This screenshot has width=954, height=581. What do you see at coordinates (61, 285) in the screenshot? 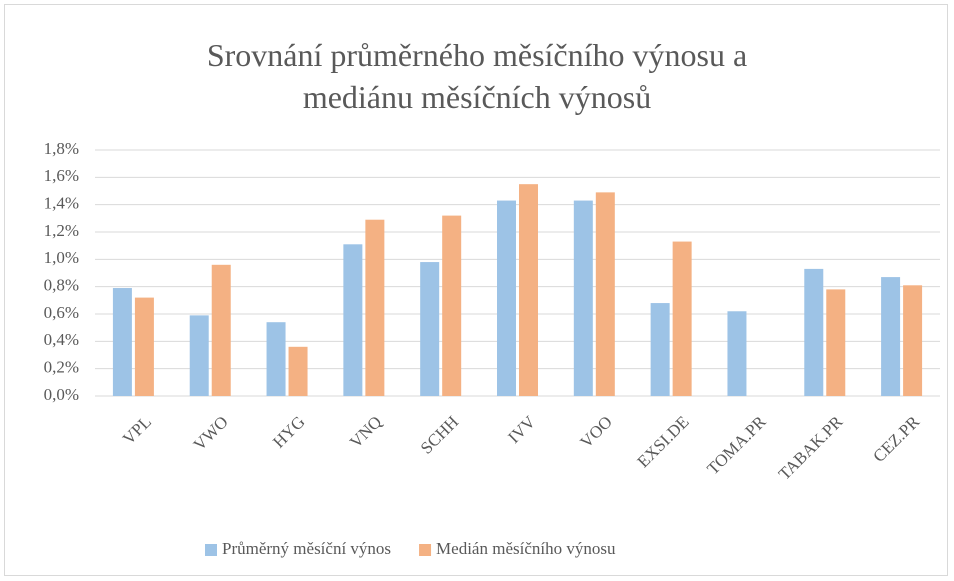
I see `y-tick-label: 0,8%` at bounding box center [61, 285].